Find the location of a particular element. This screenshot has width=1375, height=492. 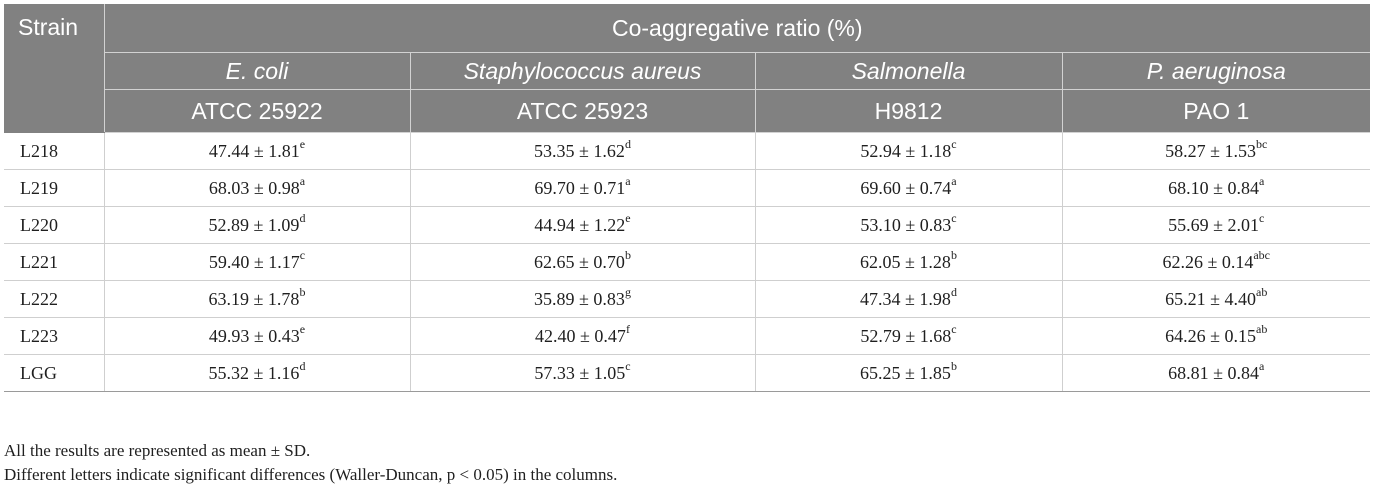

mean-sd-value: 62.65 ± 0.70 is located at coordinates (579, 261).